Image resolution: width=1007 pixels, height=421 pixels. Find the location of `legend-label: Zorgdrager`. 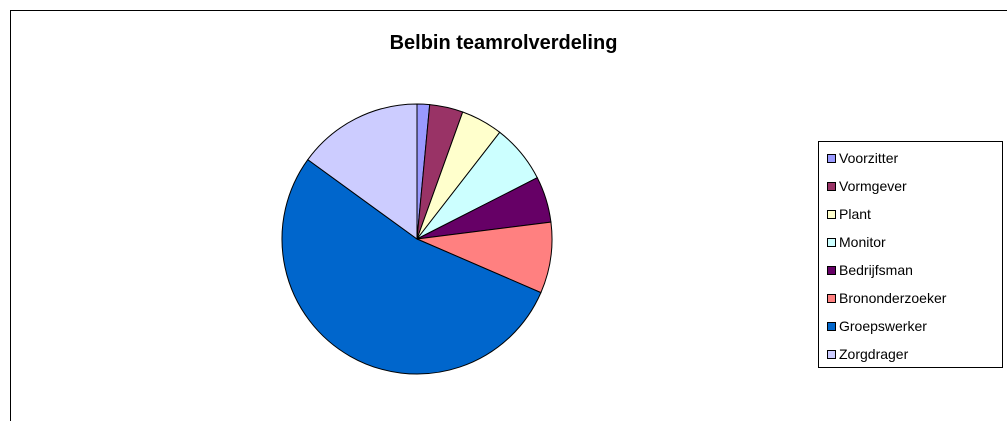

legend-label: Zorgdrager is located at coordinates (874, 354).